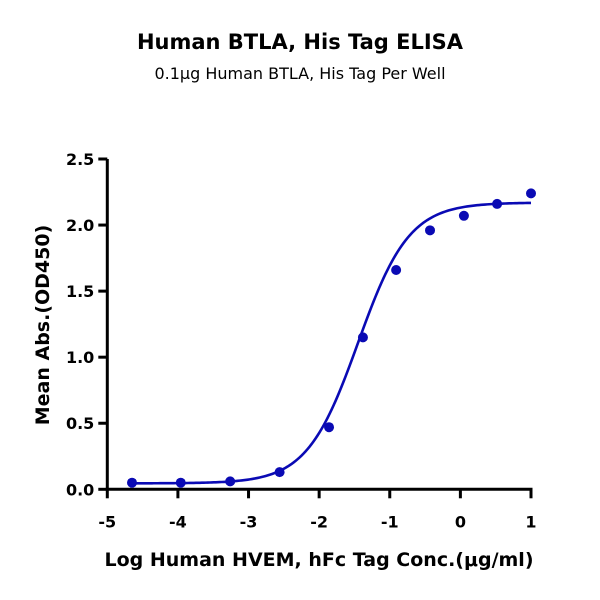 The height and width of the screenshot is (600, 600). I want to click on x-tick-label: -1, so click(390, 521).